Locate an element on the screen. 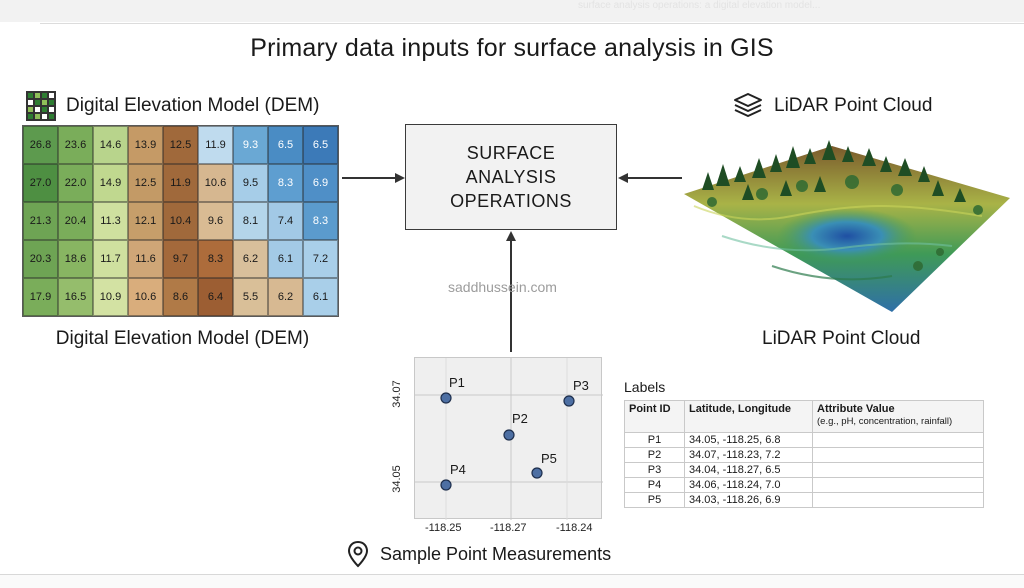 The image size is (1024, 588). table-cell-latlon: 34.04, -118.27, 6.5 is located at coordinates (748, 470).